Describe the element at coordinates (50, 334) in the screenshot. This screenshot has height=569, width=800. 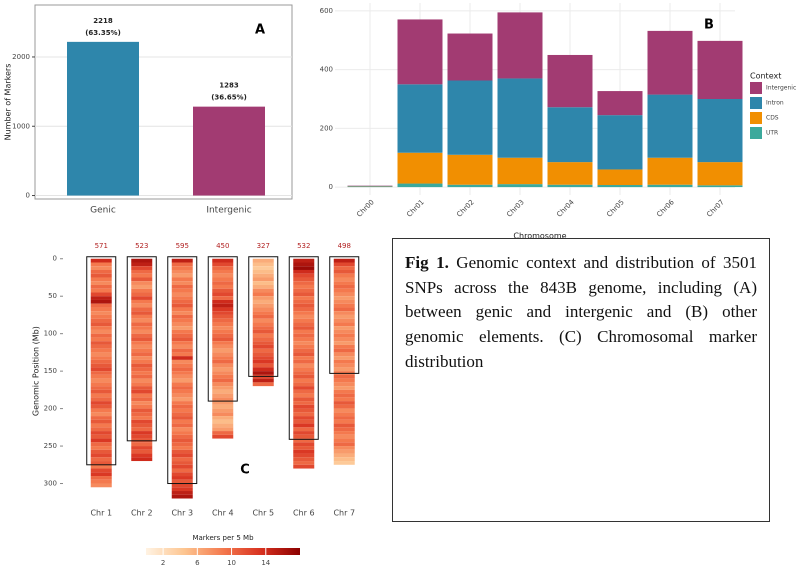
I see `y-tick-label: 100` at that location.